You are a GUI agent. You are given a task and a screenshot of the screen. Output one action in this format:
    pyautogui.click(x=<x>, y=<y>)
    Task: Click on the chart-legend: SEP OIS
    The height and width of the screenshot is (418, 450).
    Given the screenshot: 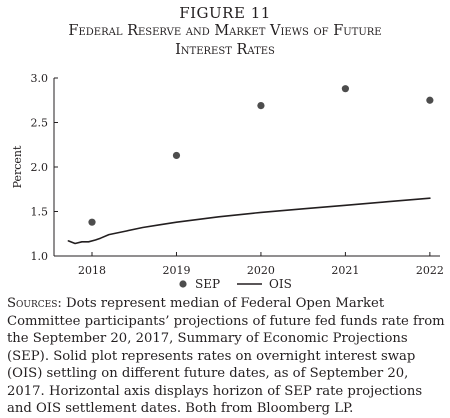 What is the action you would take?
    pyautogui.click(x=235, y=284)
    